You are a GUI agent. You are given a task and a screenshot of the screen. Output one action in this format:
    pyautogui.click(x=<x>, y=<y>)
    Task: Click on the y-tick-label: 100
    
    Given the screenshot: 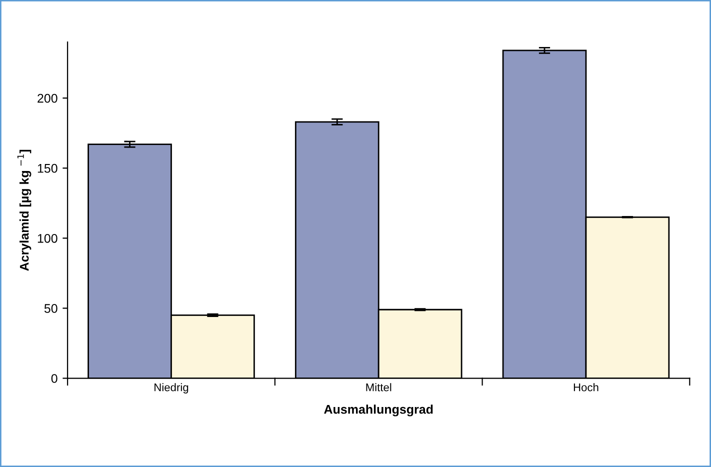 What is the action you would take?
    pyautogui.click(x=48, y=238)
    